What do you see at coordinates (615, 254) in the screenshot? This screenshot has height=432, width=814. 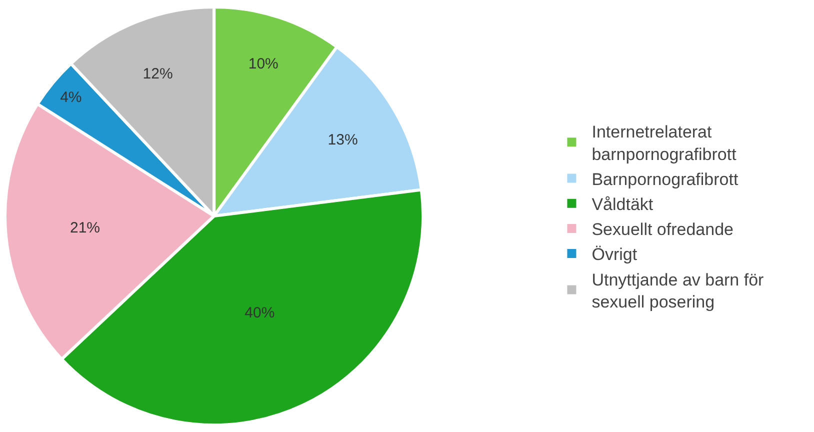 I see `legend-label: Övrigt` at bounding box center [615, 254].